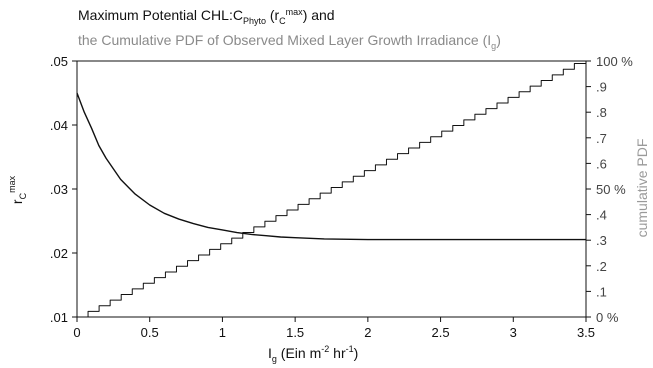 Image resolution: width=653 pixels, height=368 pixels. I want to click on x-tick-label: 3, so click(513, 332).